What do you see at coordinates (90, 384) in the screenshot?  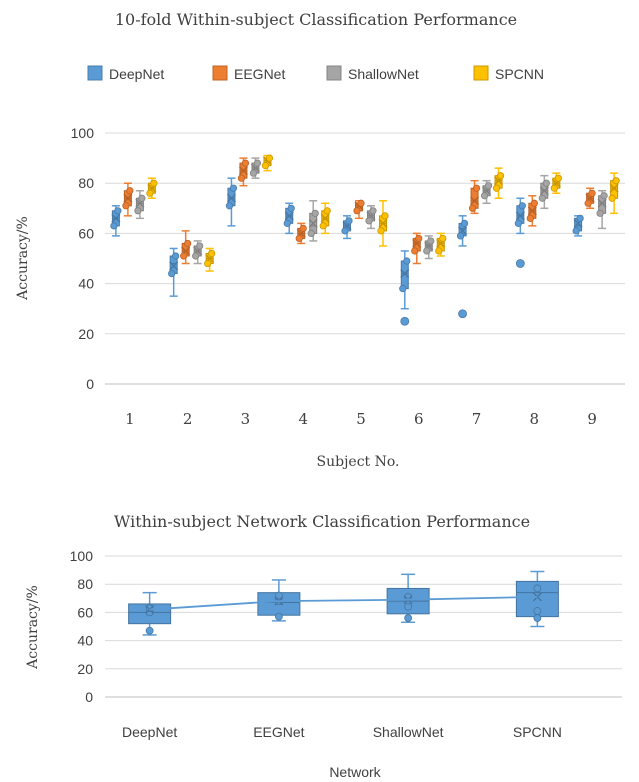 I see `y-tick-0: 0` at bounding box center [90, 384].